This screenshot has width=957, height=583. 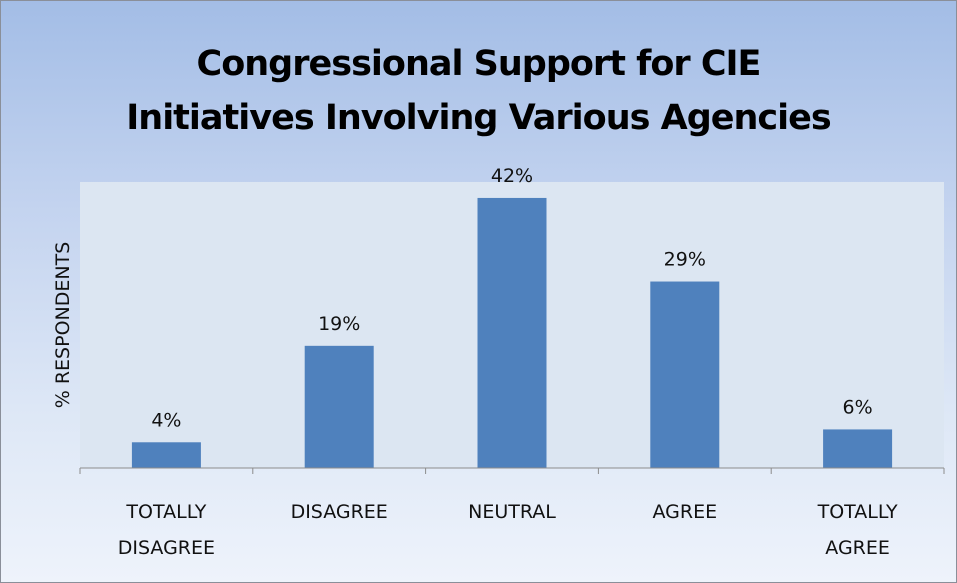 I want to click on category-label: NEUTRAL, so click(x=512, y=512).